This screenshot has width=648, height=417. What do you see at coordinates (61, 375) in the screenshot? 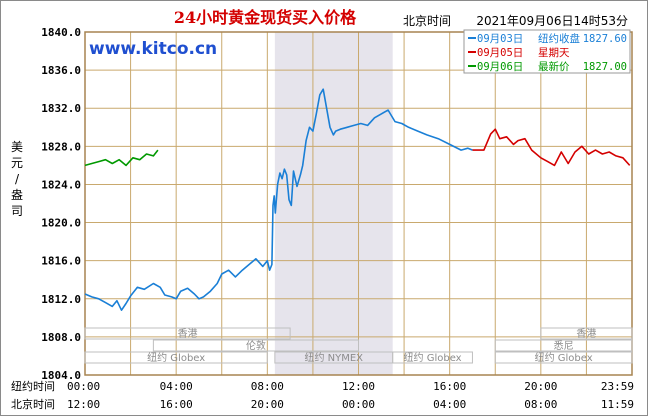
I see `y-tick-label: 1804.0` at bounding box center [61, 375].